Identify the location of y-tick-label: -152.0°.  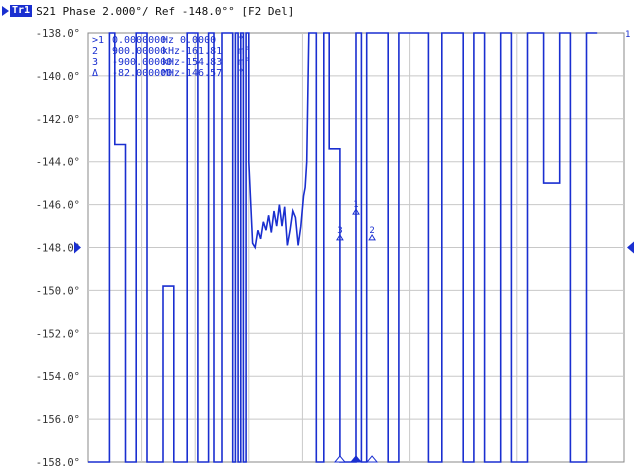
(58, 334).